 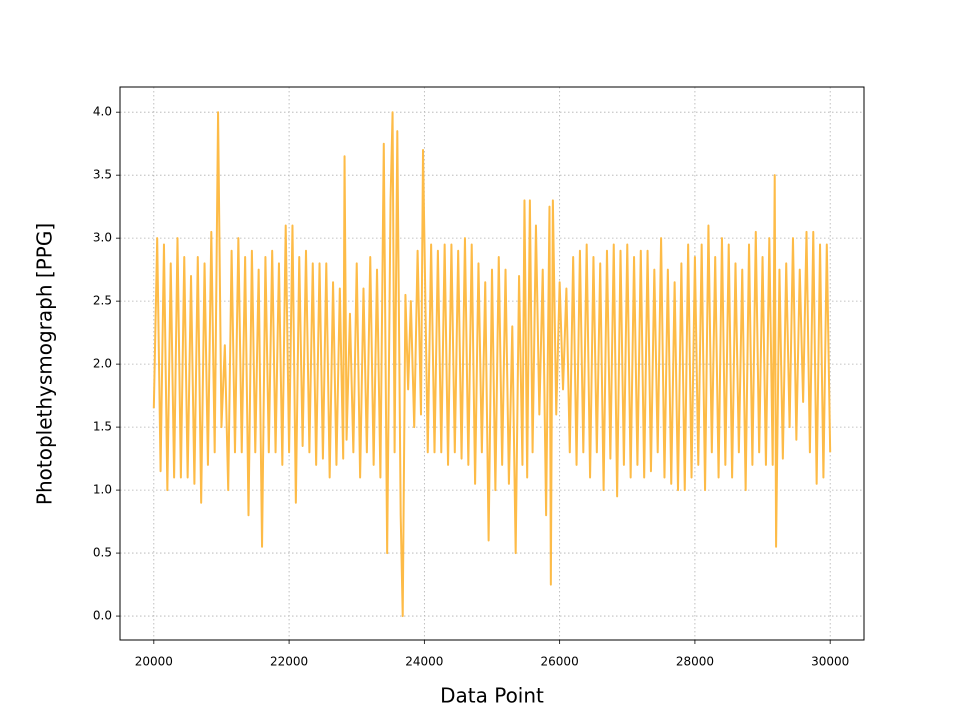 What do you see at coordinates (424, 662) in the screenshot?
I see `x-tick-label: 24000` at bounding box center [424, 662].